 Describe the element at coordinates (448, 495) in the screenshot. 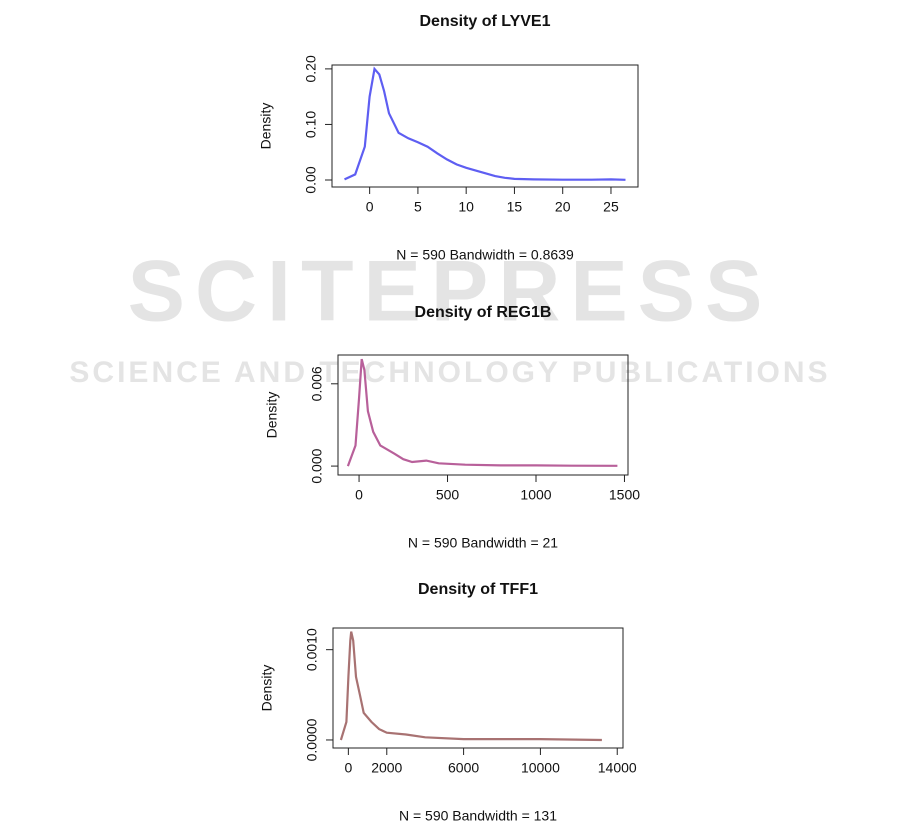

I see `x-tick-label: 500` at that location.